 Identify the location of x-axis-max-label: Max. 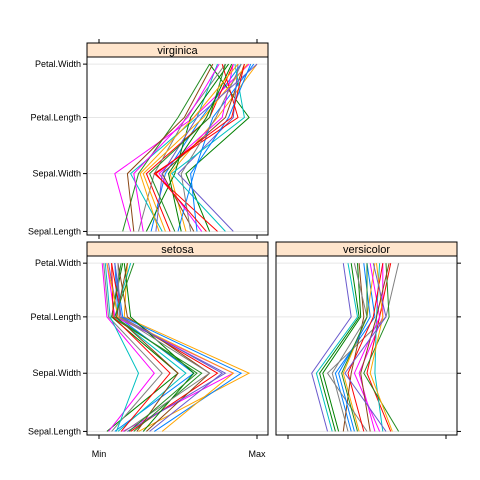
(257, 454).